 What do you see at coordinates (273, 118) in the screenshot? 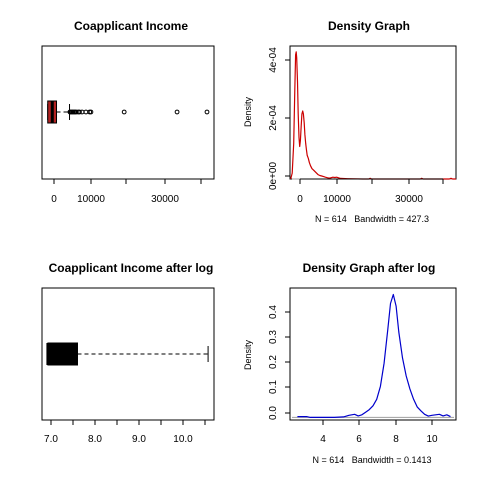
I see `y-tick-label: 2e-04` at bounding box center [273, 118].